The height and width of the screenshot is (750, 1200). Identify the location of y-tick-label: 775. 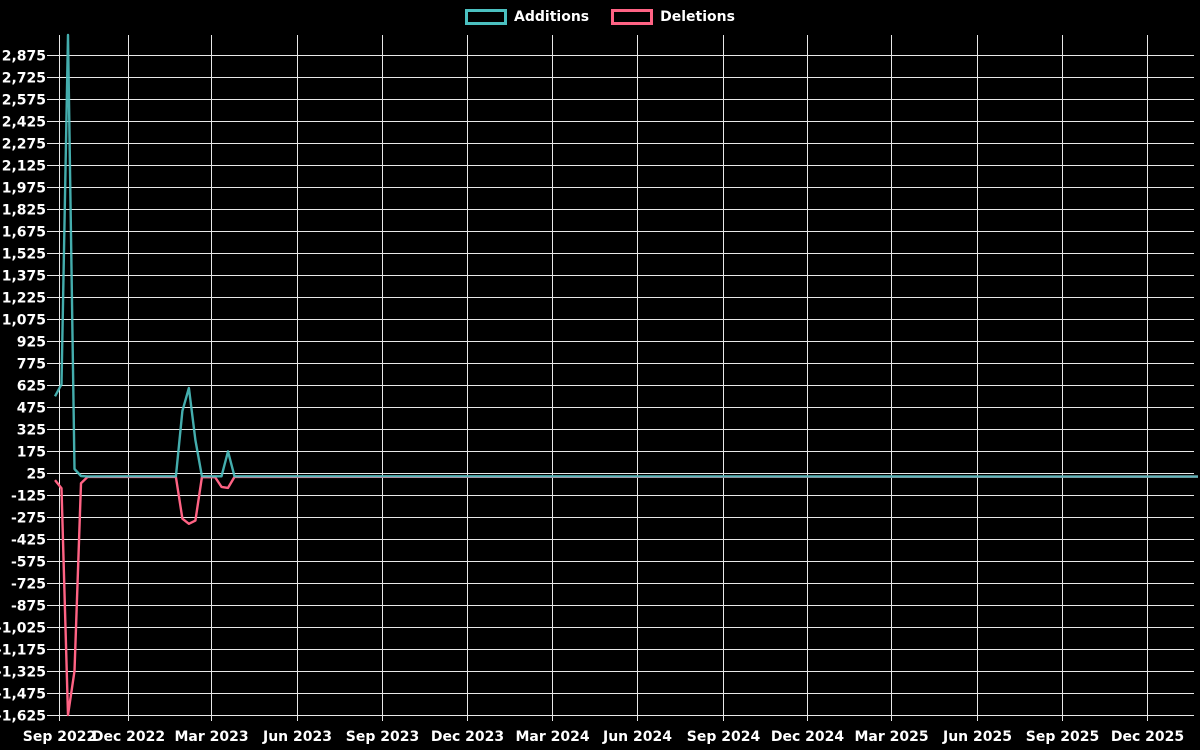
(31, 365).